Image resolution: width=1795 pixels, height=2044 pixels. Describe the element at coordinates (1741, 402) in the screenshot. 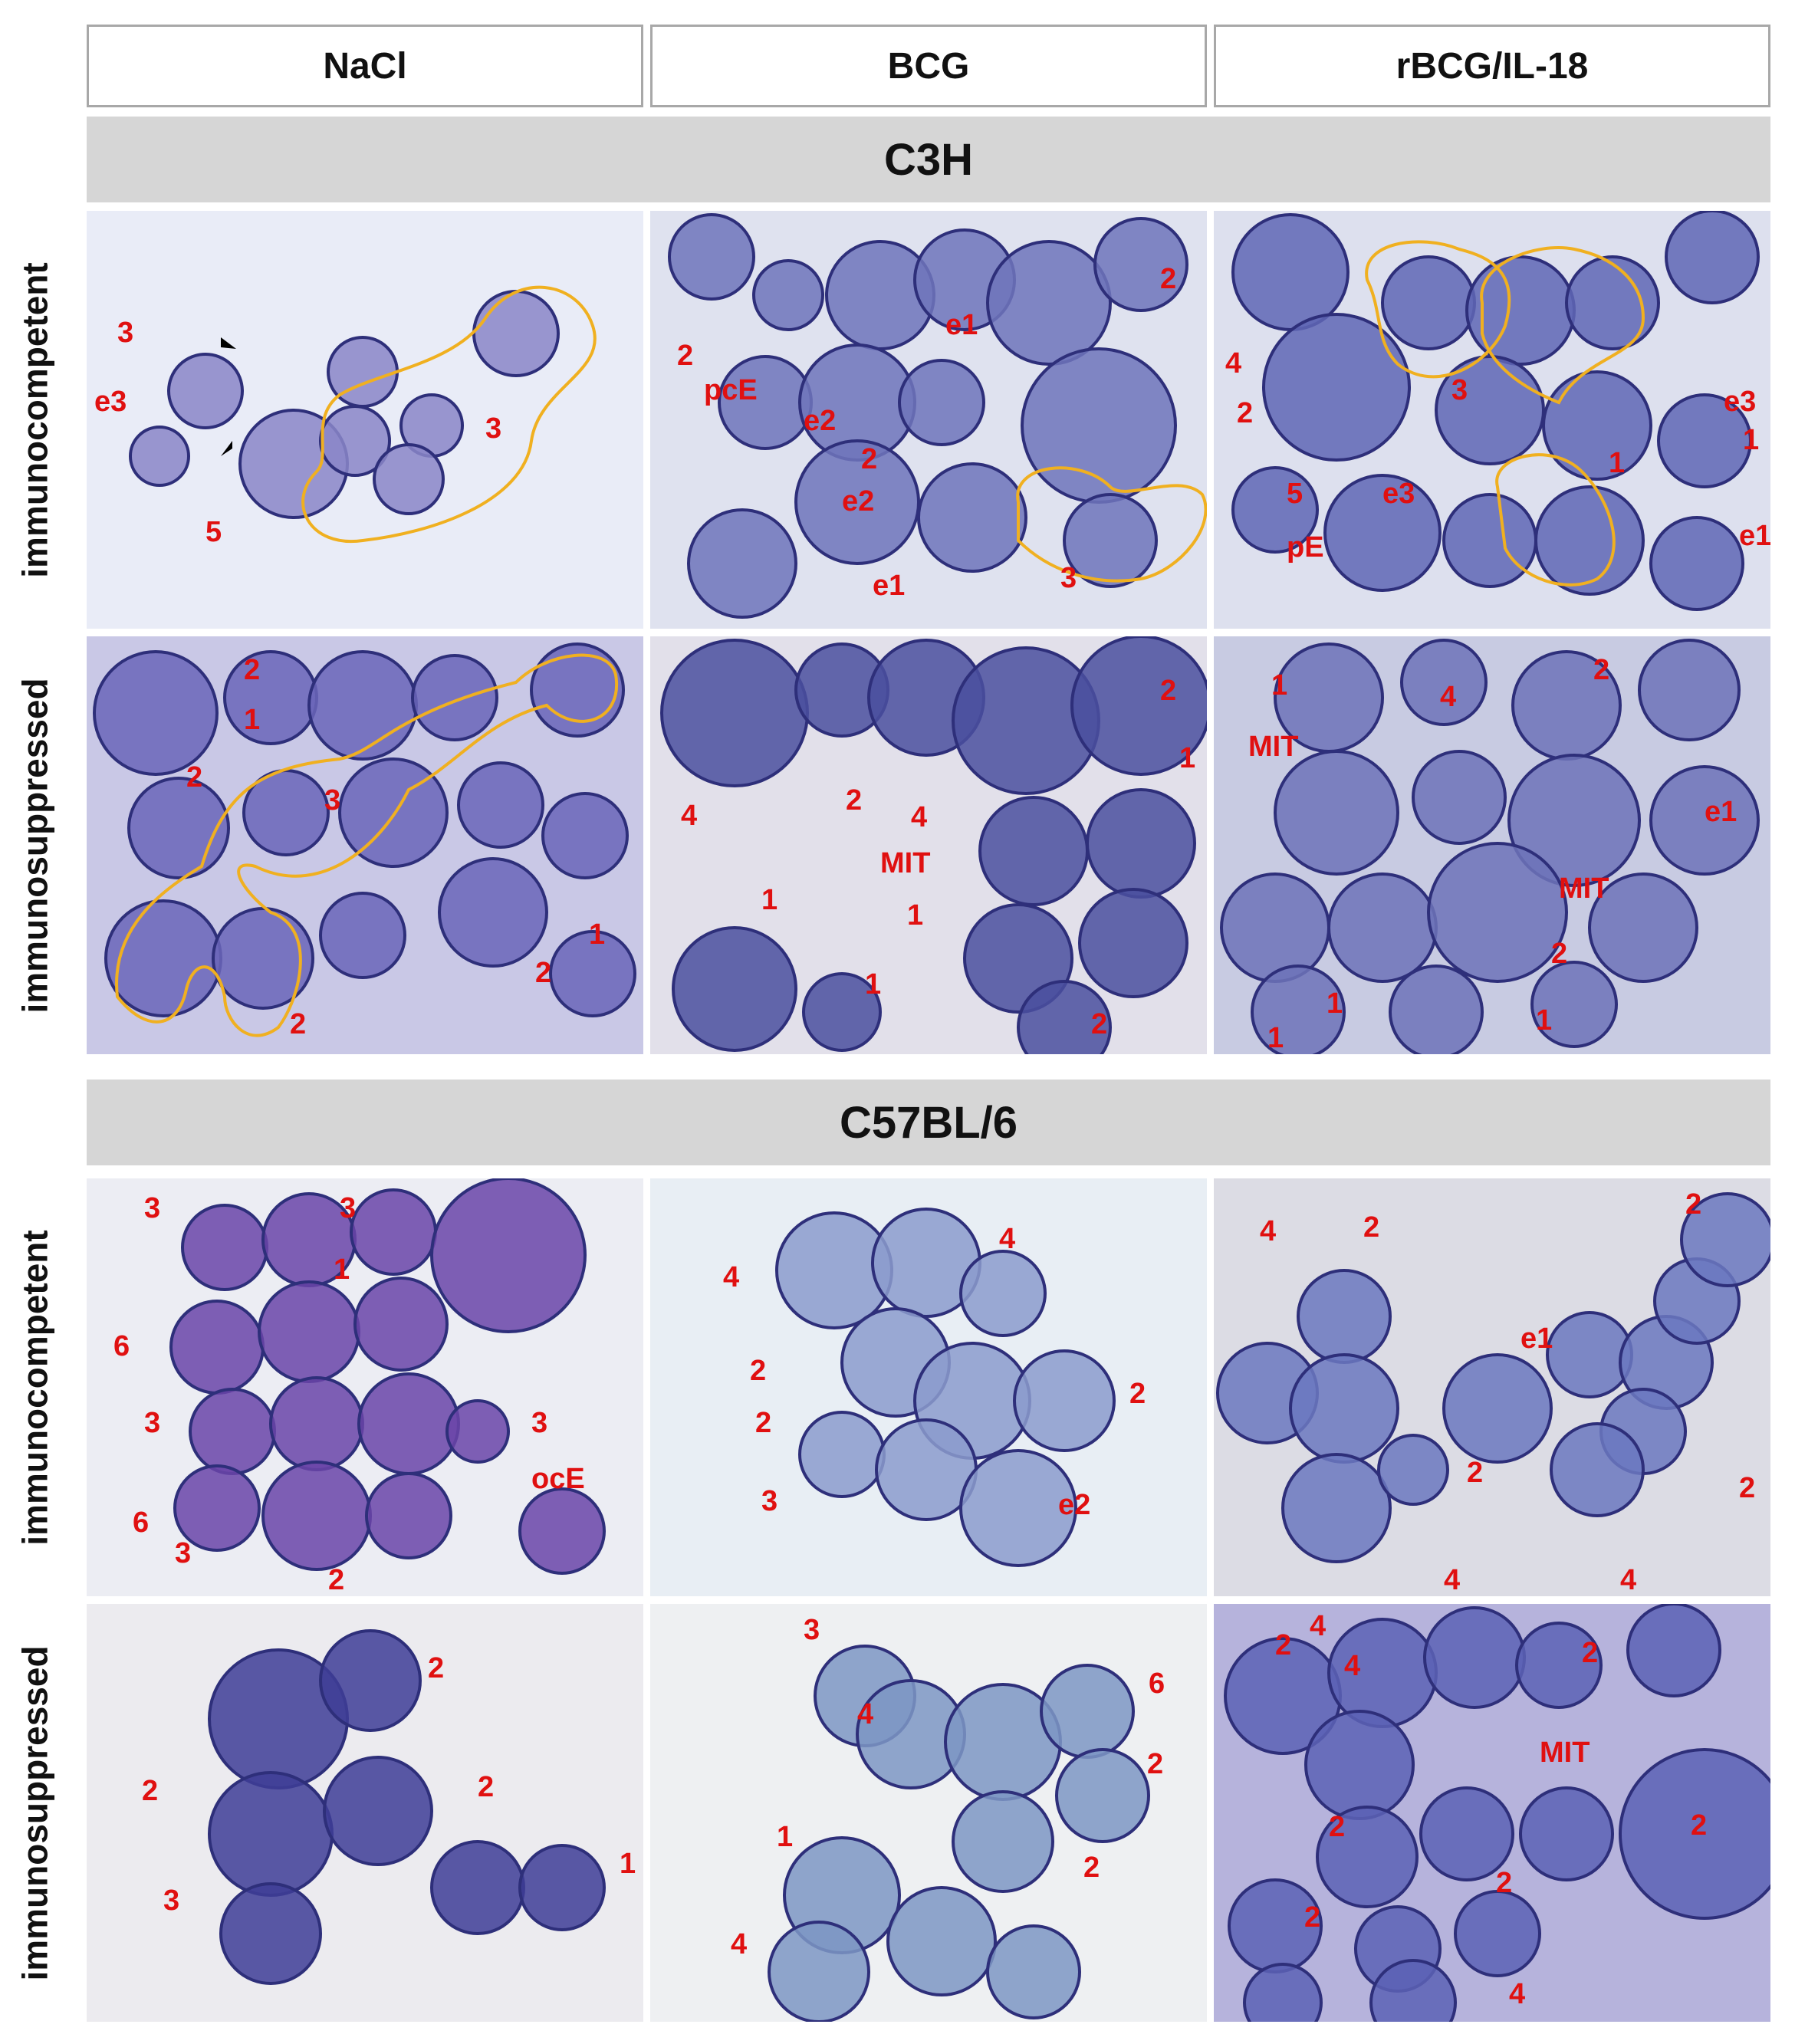

I see `cell-label: e3` at that location.